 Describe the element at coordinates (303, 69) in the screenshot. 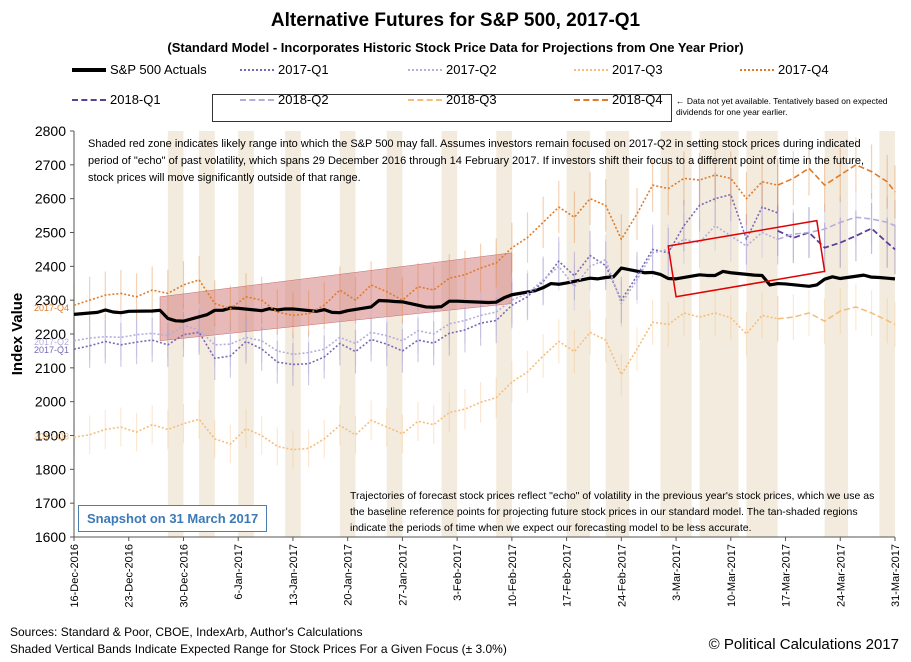

I see `legend-label: 2017-Q1` at that location.